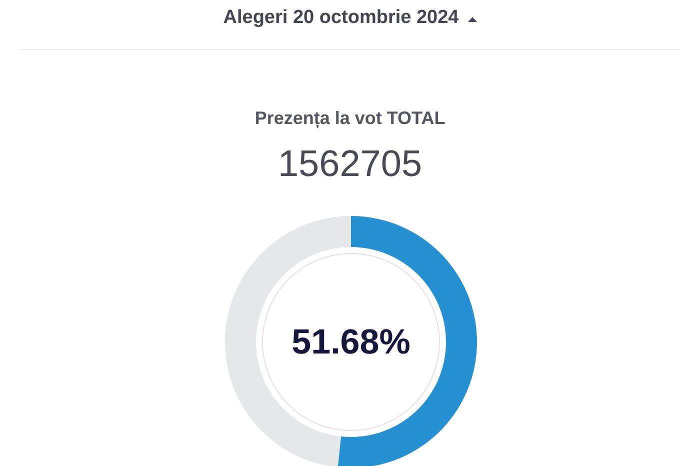  Describe the element at coordinates (350, 118) in the screenshot. I see `chart-subtitle: Prezența la vot TOTAL` at that location.